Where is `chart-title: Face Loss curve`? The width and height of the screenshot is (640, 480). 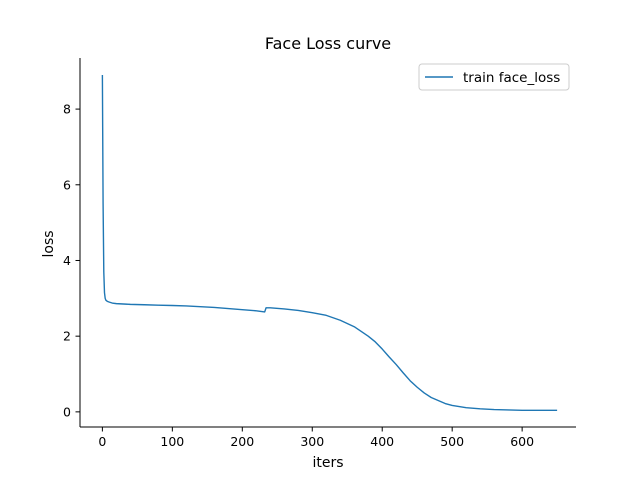
chart-title: Face Loss curve is located at coordinates (328, 43).